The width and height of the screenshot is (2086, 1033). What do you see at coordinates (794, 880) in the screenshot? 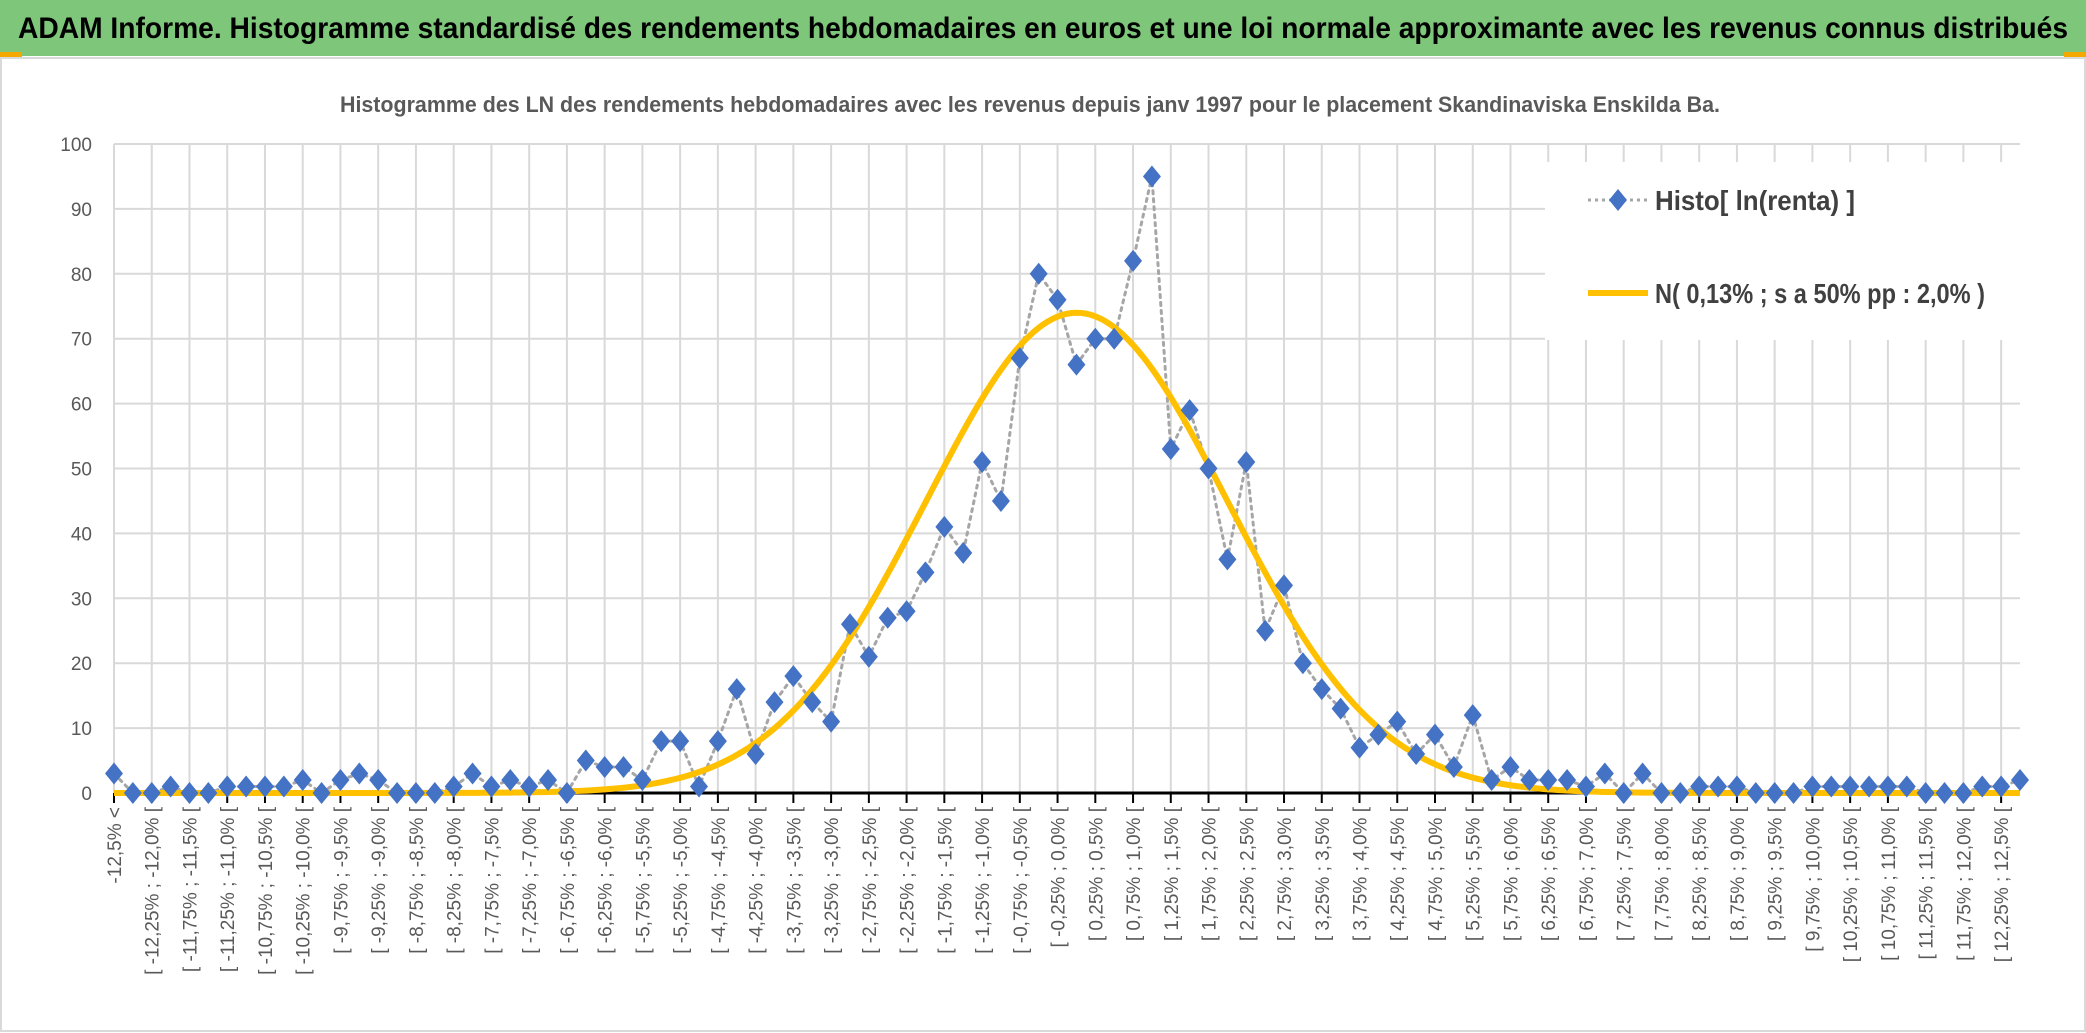
I see `x-tick-label: [ -3,75% ; -3,5% [` at bounding box center [794, 880].